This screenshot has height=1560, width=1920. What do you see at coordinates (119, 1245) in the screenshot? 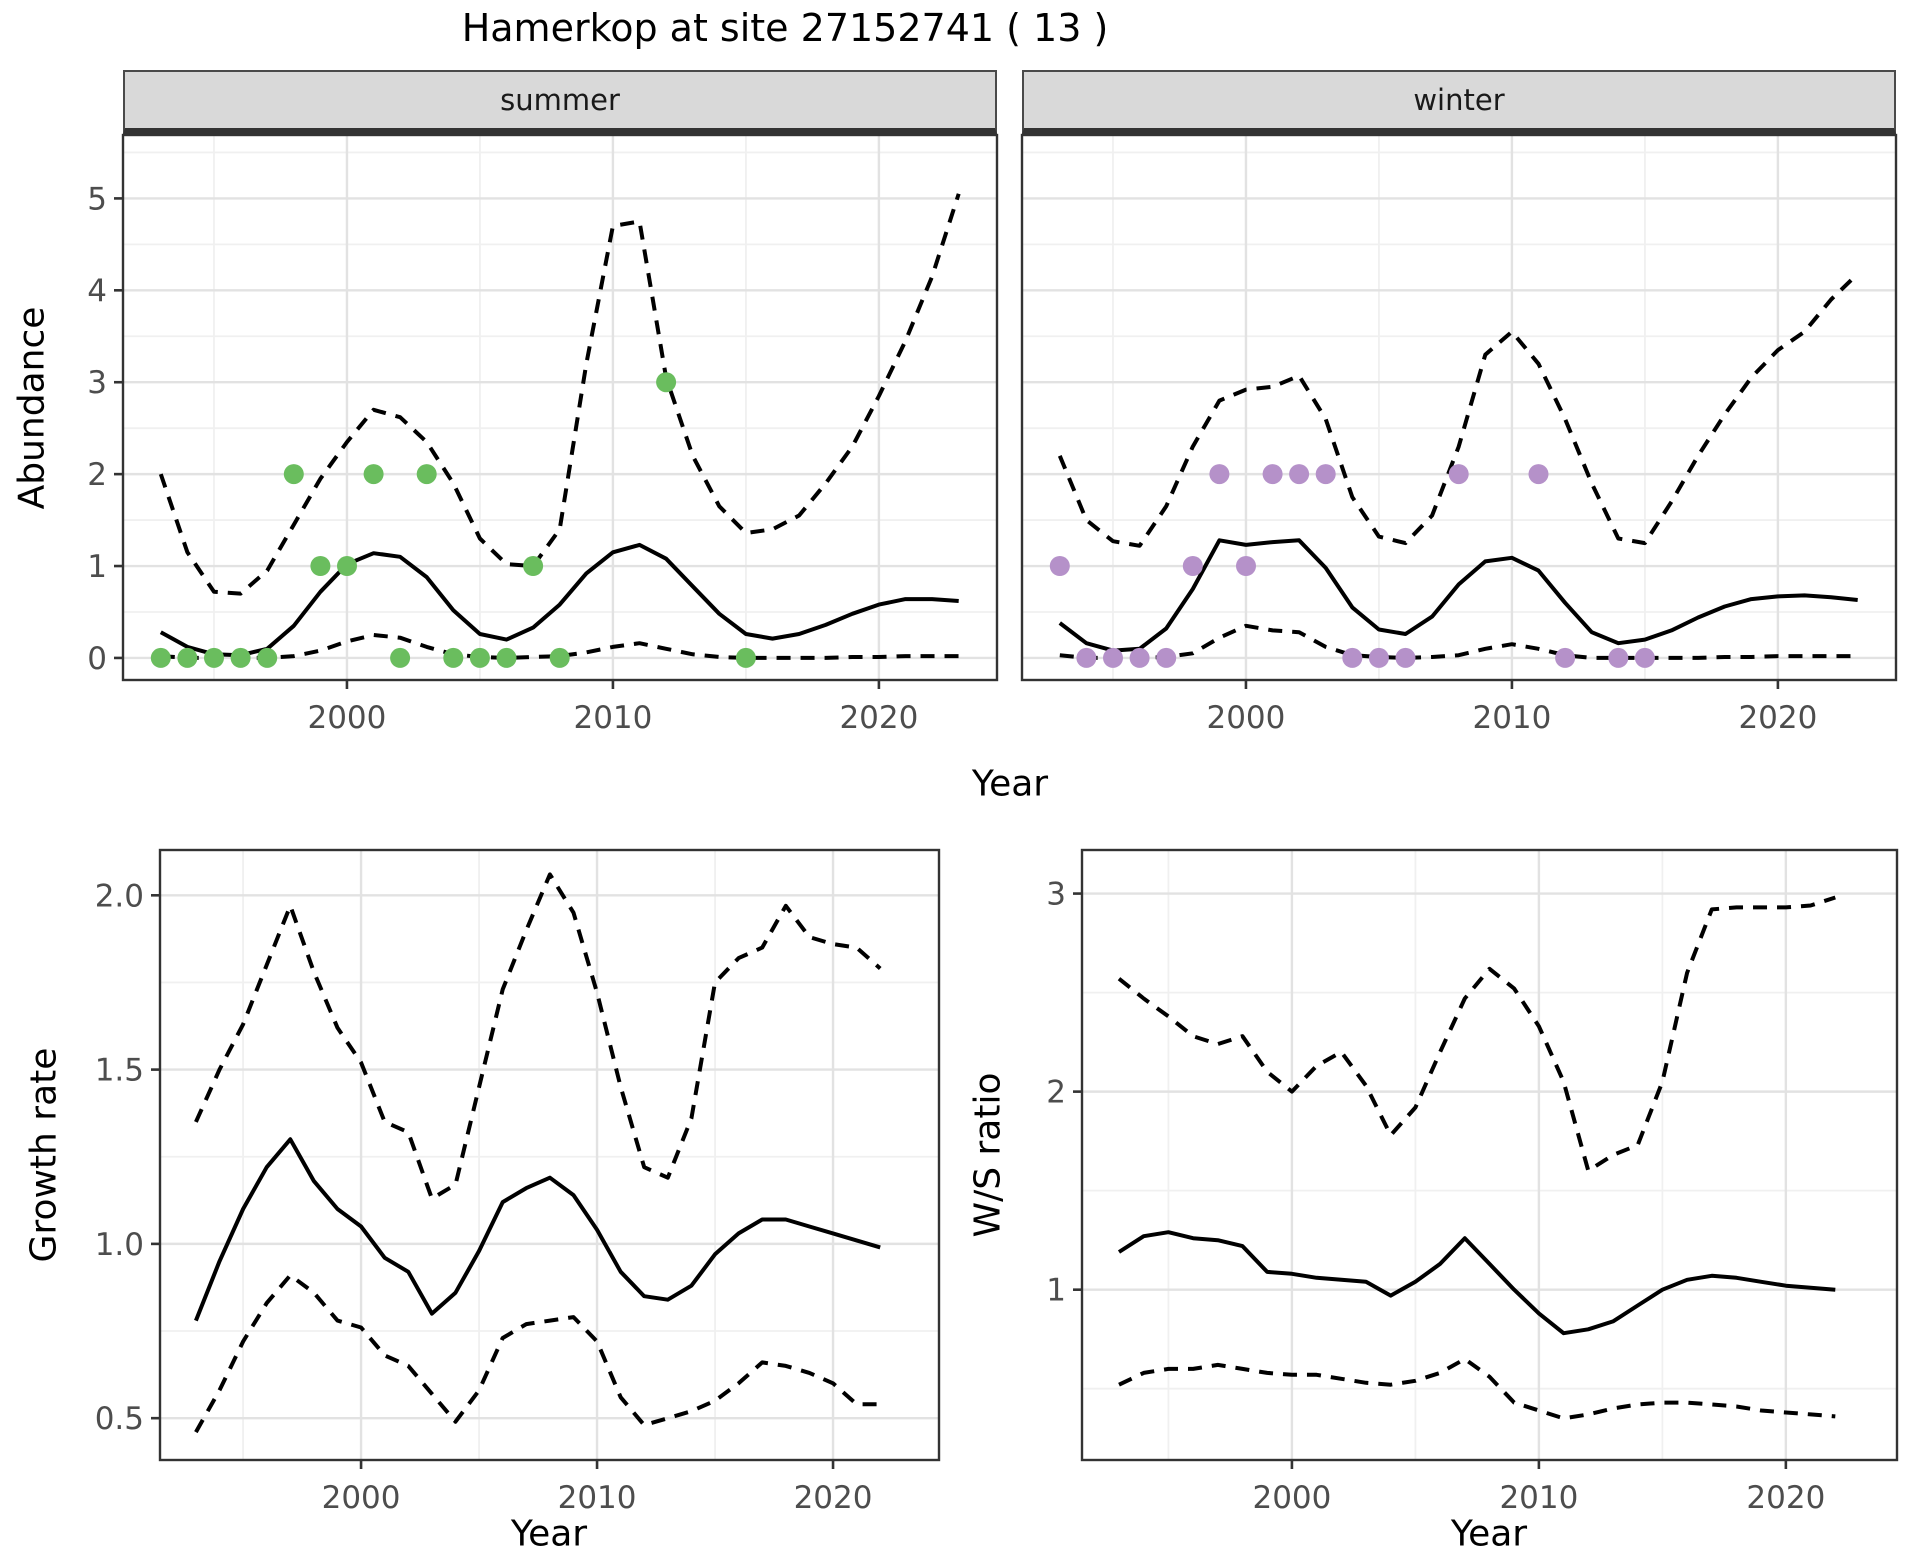
I see `growth-rate-y-tick-label: 1.0` at bounding box center [119, 1245].